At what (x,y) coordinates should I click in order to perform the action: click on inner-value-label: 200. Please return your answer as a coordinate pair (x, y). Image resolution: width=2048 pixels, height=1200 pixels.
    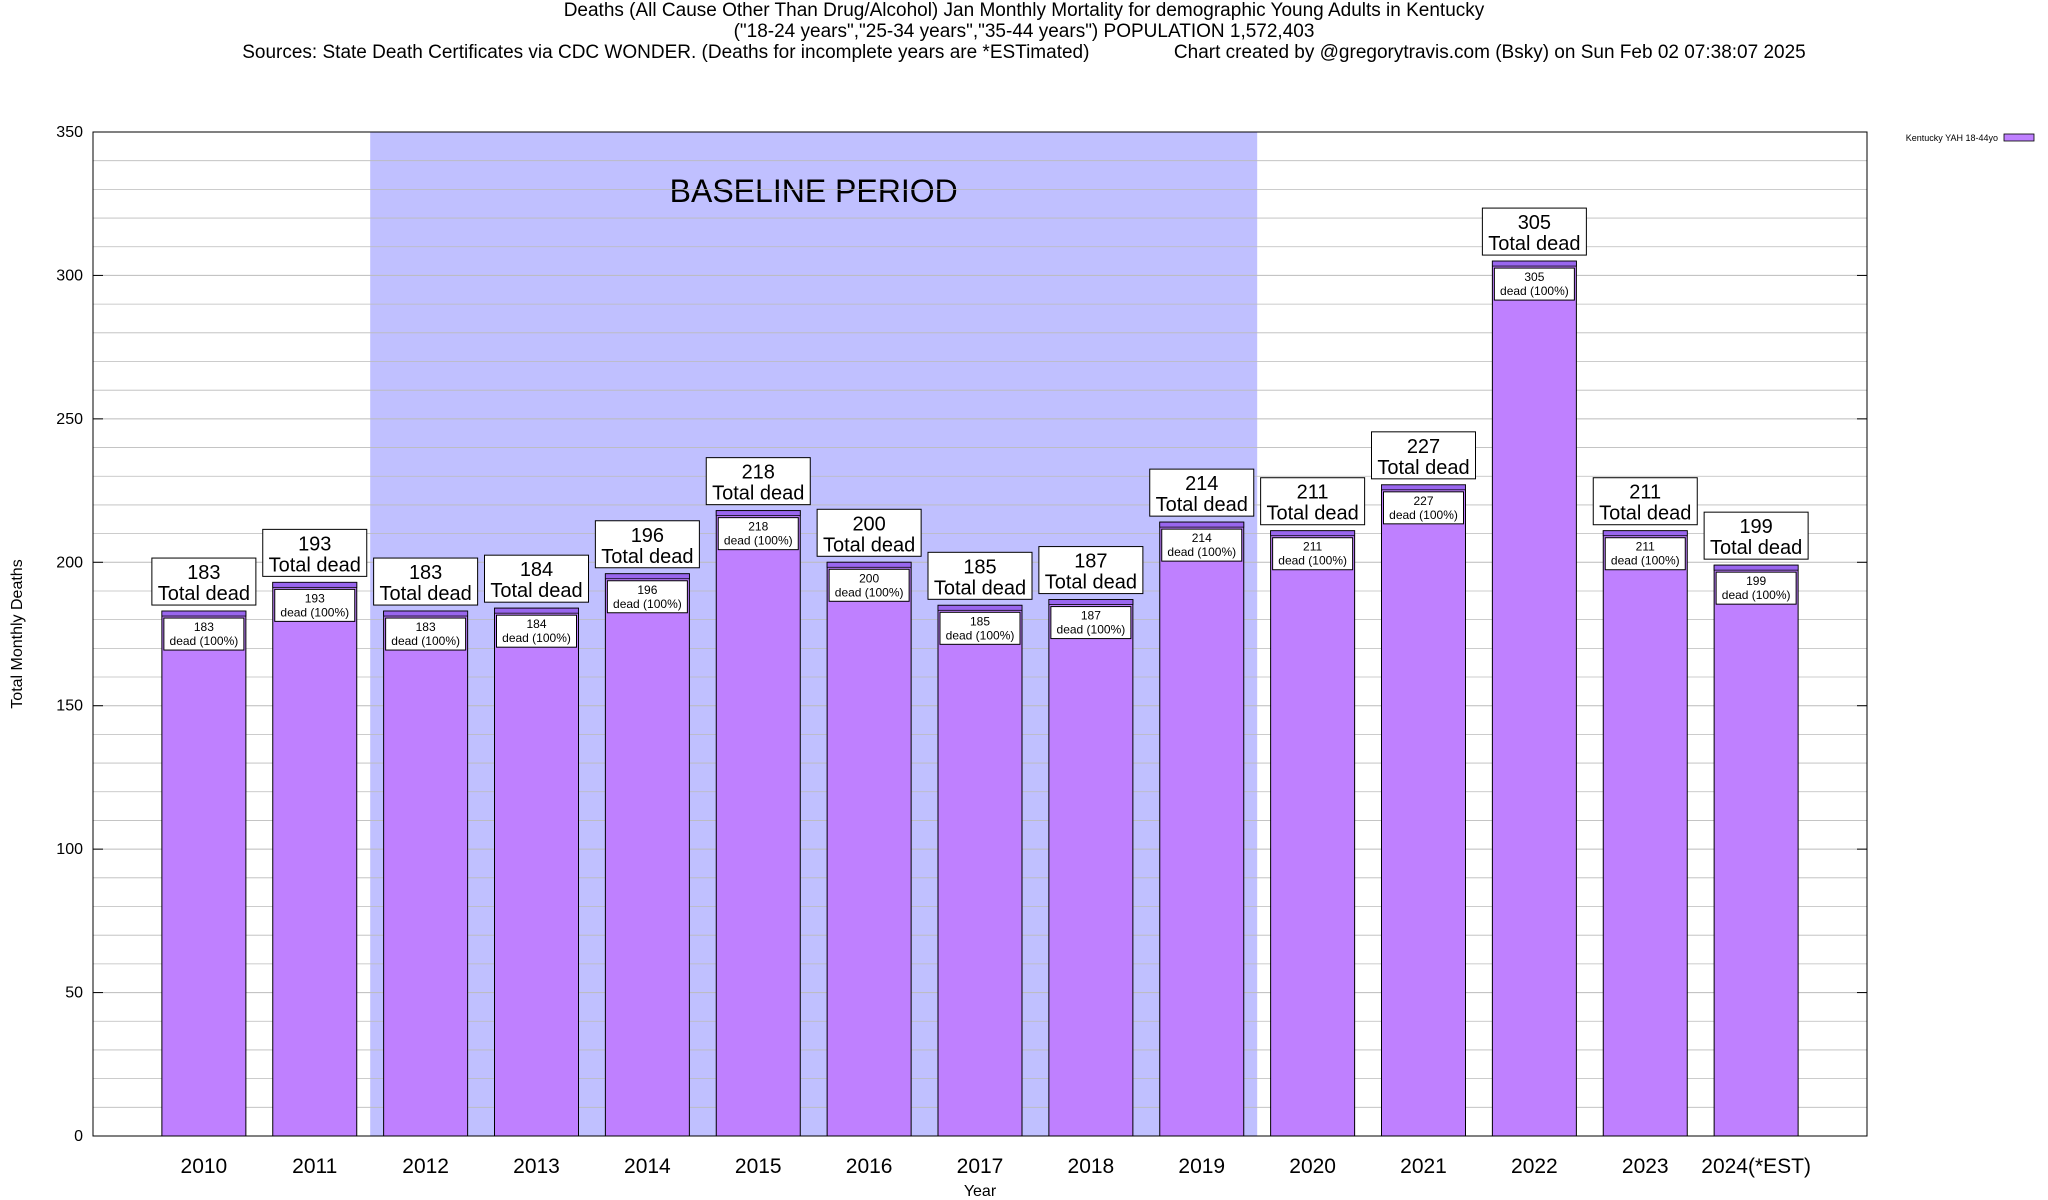
    Looking at the image, I should click on (869, 578).